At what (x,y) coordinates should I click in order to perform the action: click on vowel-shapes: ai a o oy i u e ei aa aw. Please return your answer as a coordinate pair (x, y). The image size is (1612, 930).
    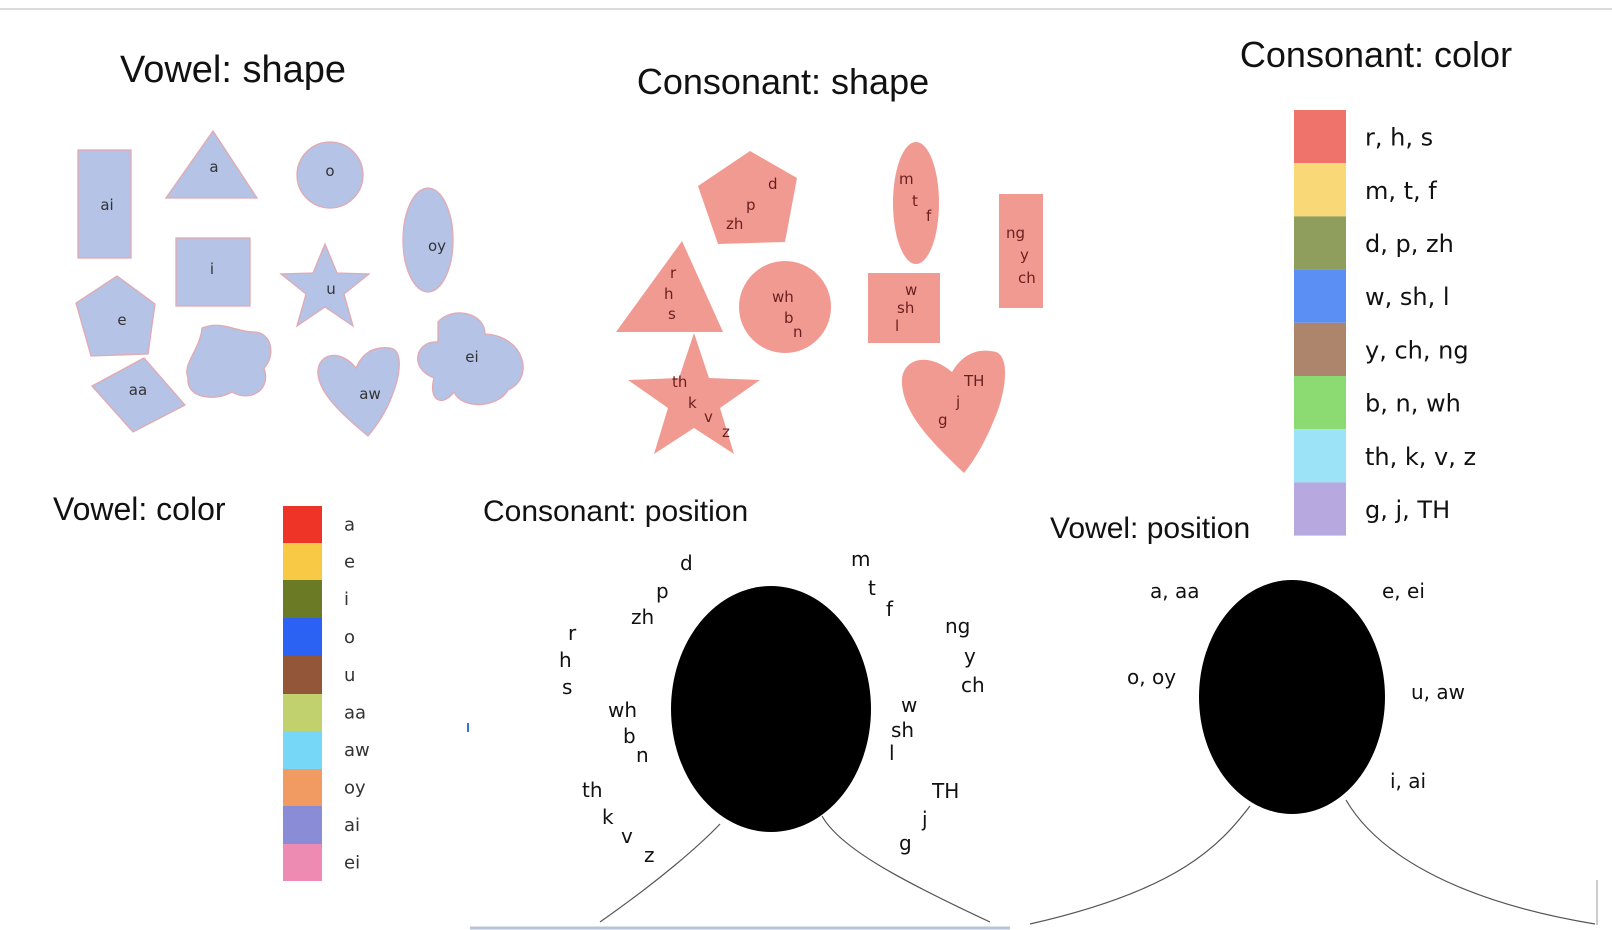
    Looking at the image, I should click on (299, 283).